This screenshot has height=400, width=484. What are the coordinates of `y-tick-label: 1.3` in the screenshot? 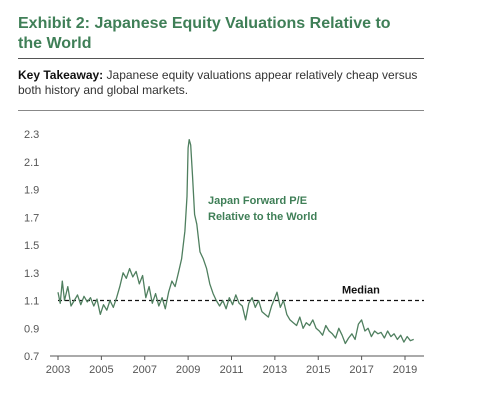 It's located at (31, 274).